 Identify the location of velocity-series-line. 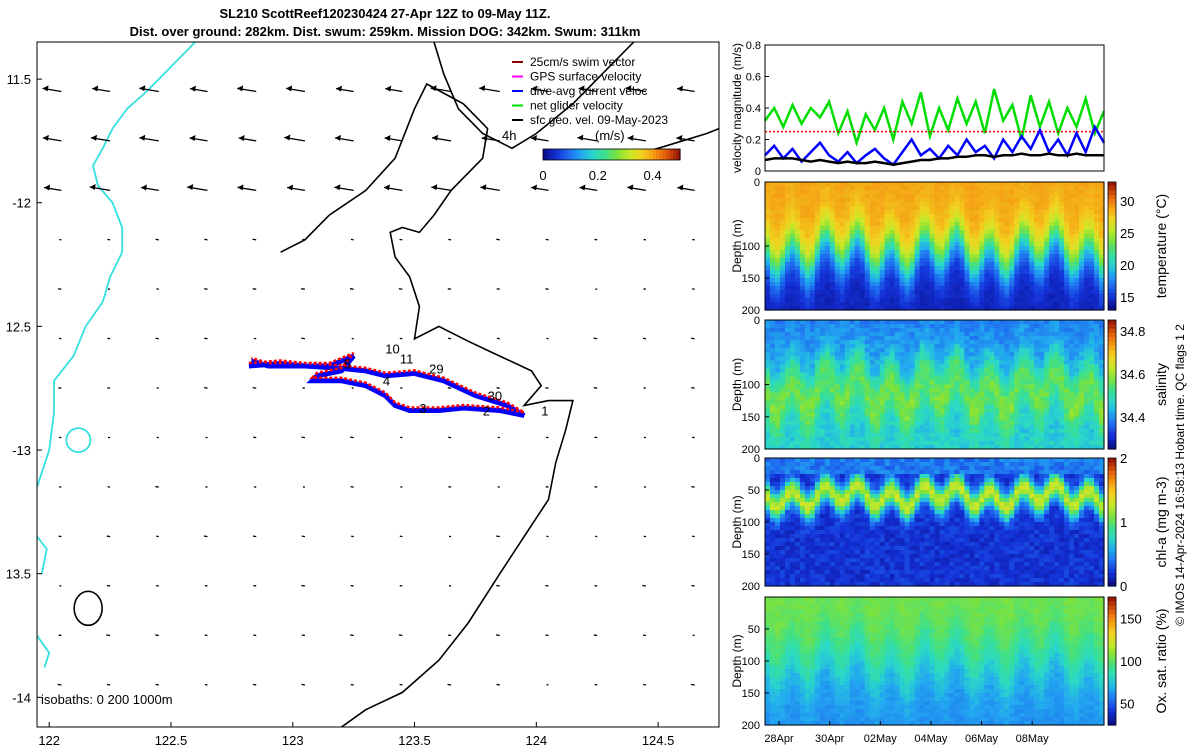
(935, 145).